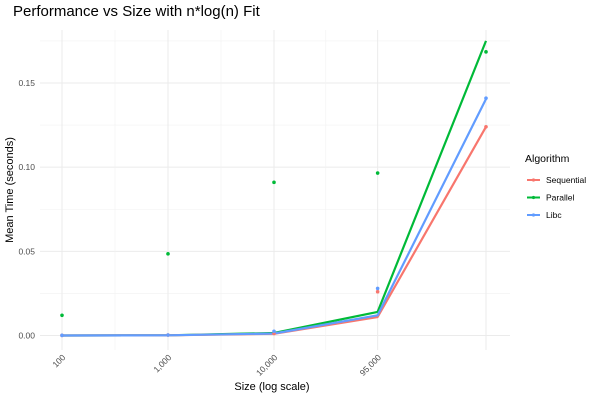  What do you see at coordinates (137, 11) in the screenshot?
I see `chart-title: Performance vs Size with n*log(n) Fit` at bounding box center [137, 11].